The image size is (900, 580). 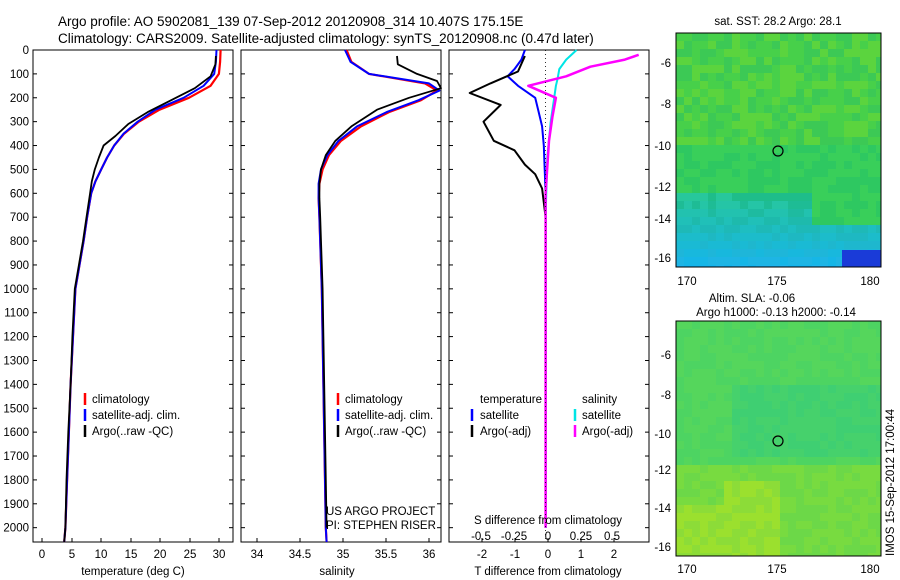 I want to click on sst-xtick: 175, so click(x=776, y=282).